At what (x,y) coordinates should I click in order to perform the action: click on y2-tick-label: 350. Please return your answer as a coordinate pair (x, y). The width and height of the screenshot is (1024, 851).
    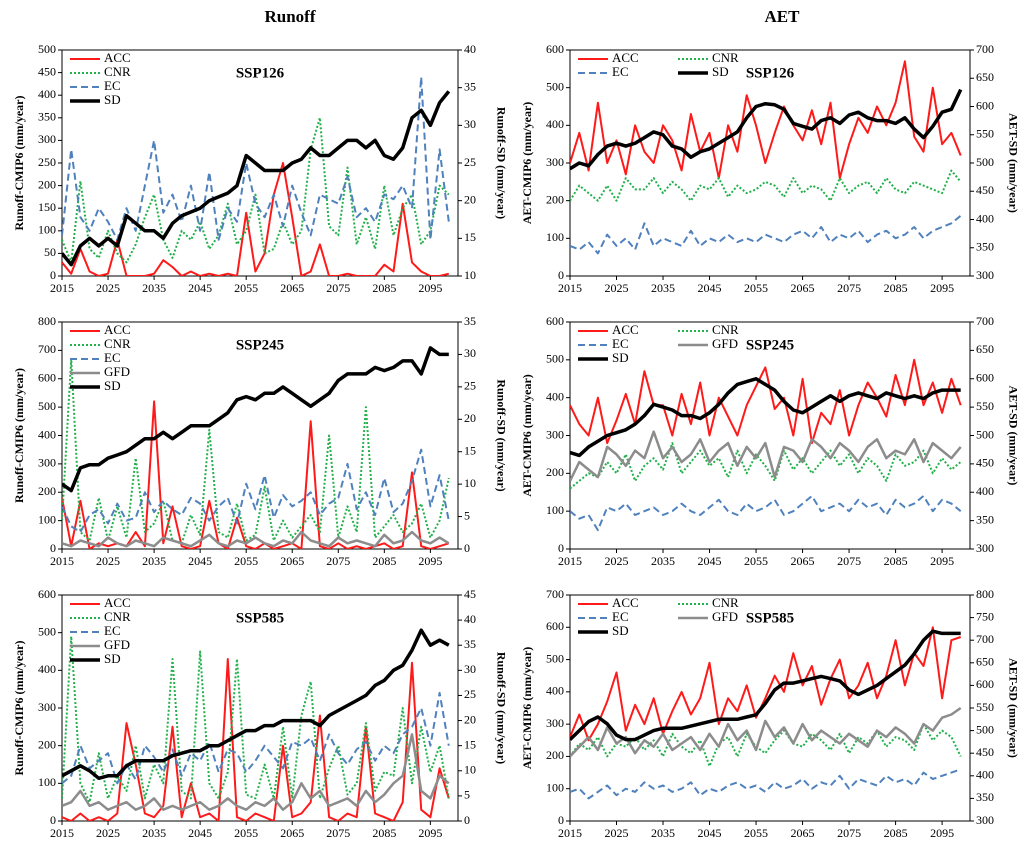
    Looking at the image, I should click on (985, 797).